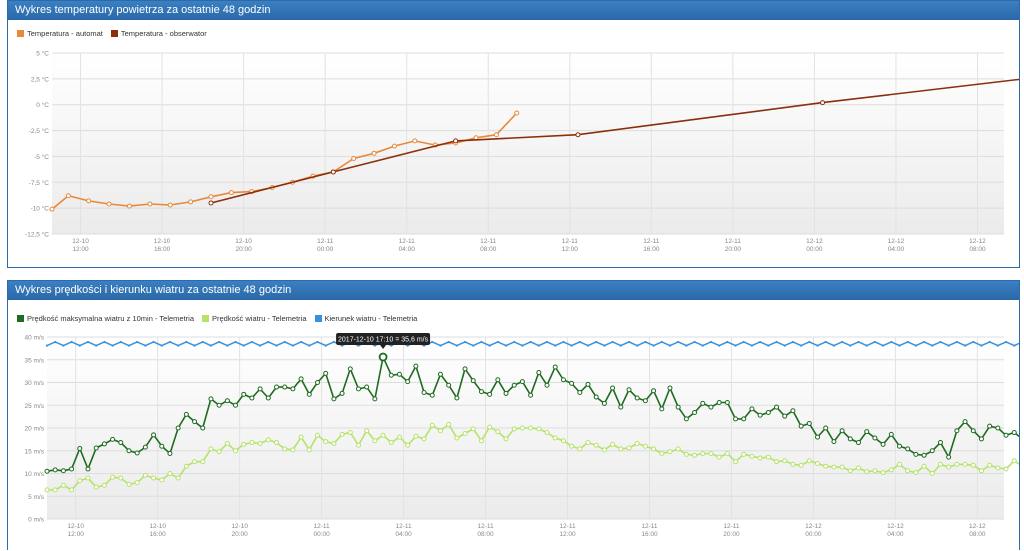 This screenshot has height=551, width=1024. I want to click on x-tick-label: 20:00, so click(733, 249).